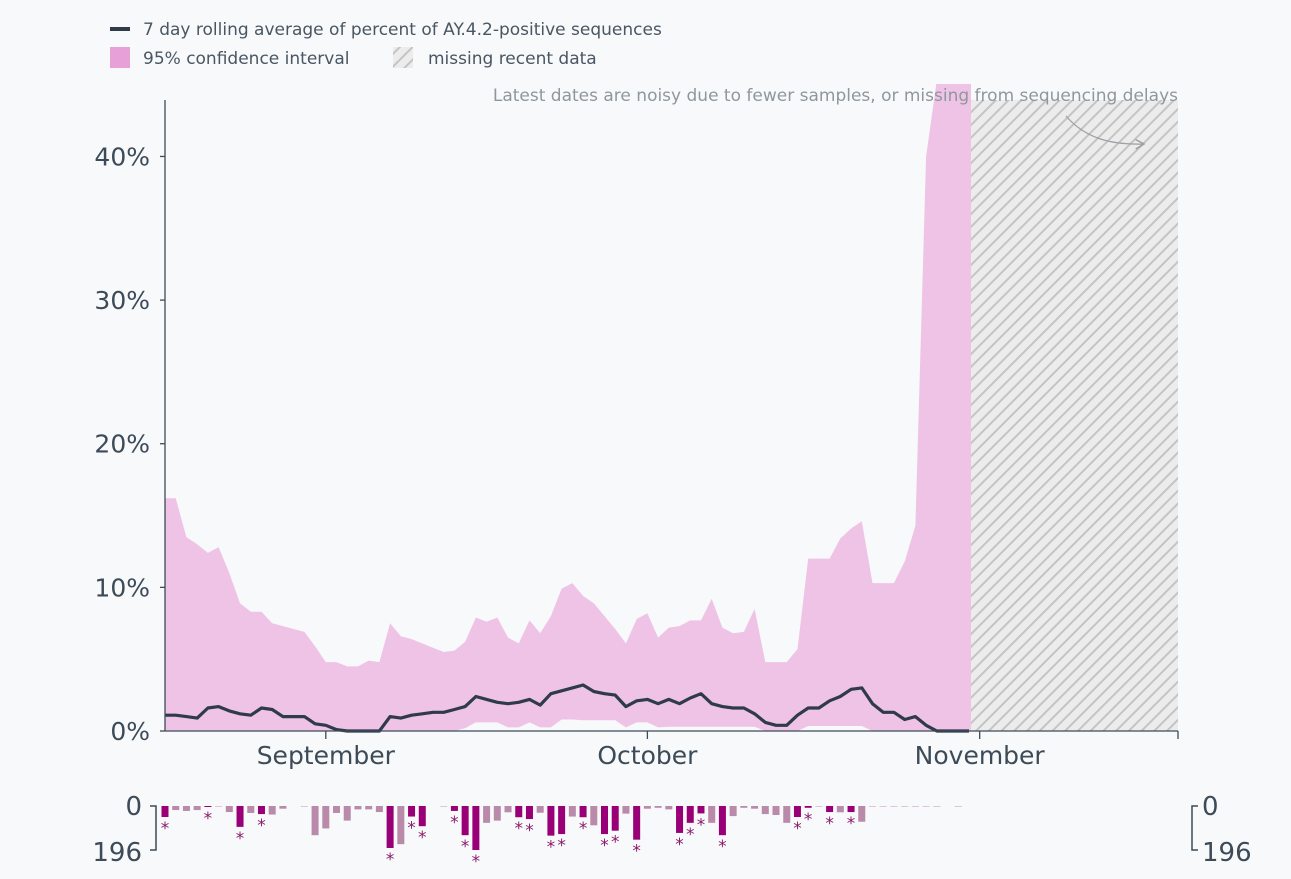 The image size is (1291, 879). I want to click on x-tick-label: October, so click(647, 755).